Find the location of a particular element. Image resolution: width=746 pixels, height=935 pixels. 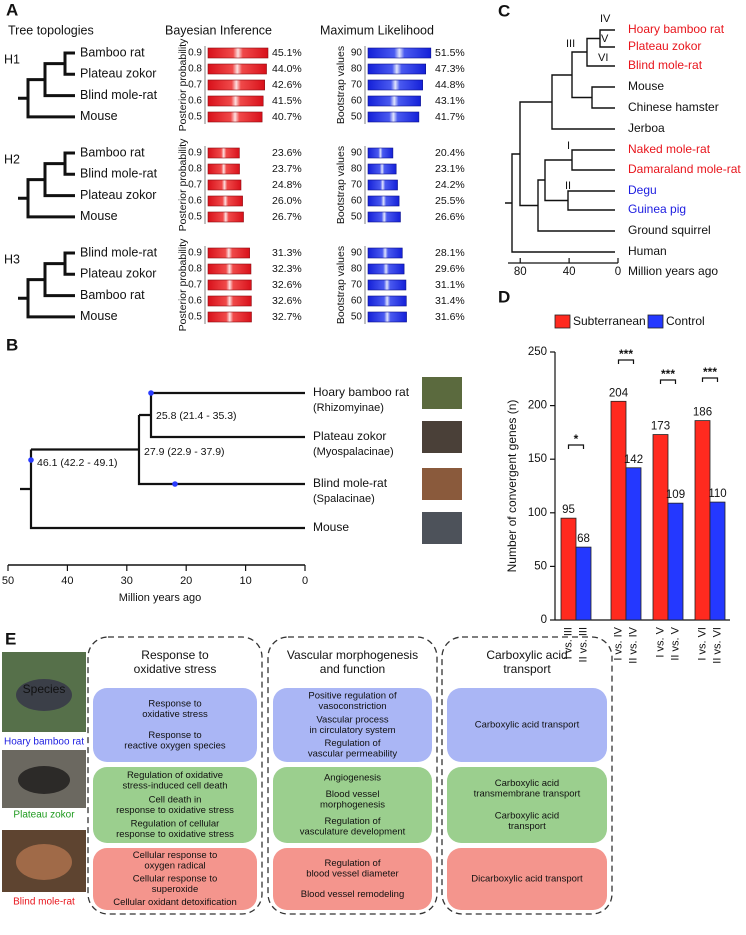

y-tick-label: 250 is located at coordinates (537, 352).